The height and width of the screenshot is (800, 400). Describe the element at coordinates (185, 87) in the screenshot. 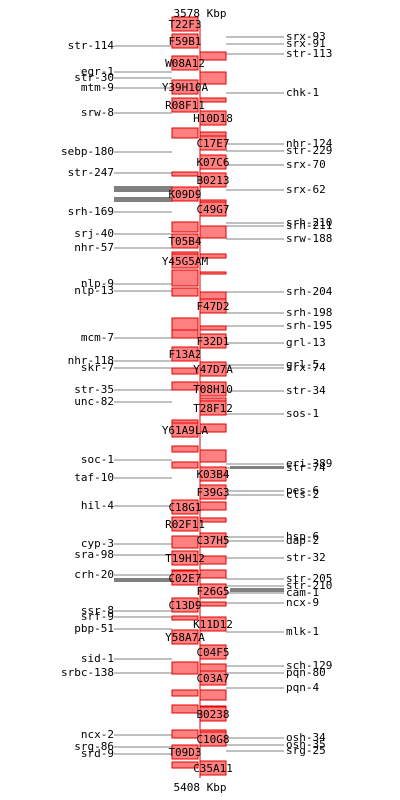

I see `clone-label: Y39H10A` at that location.